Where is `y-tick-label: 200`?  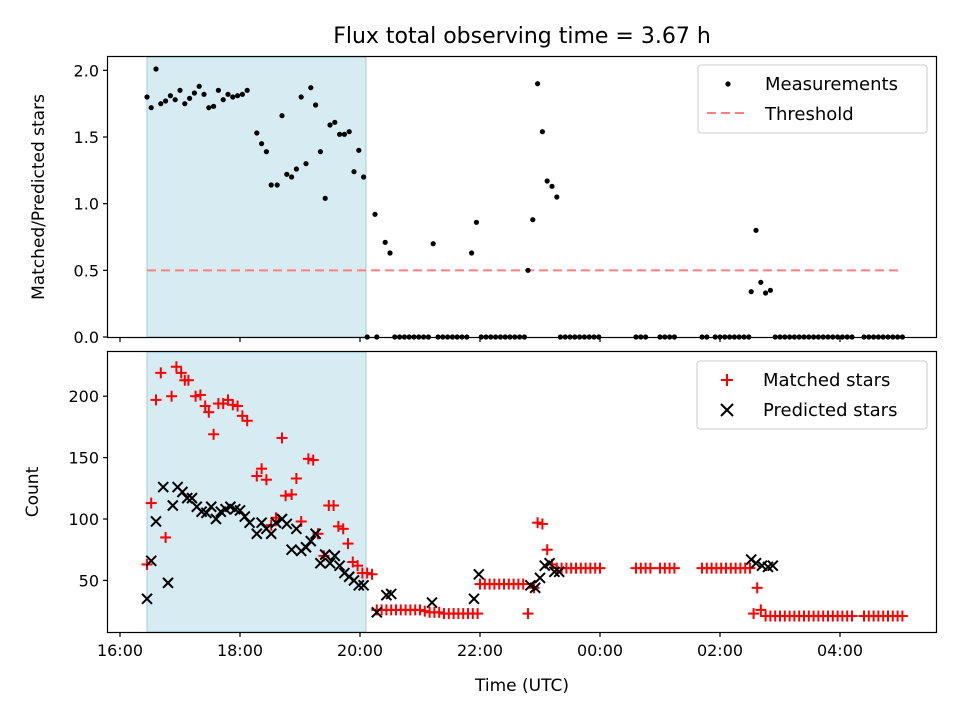
y-tick-label: 200 is located at coordinates (83, 396).